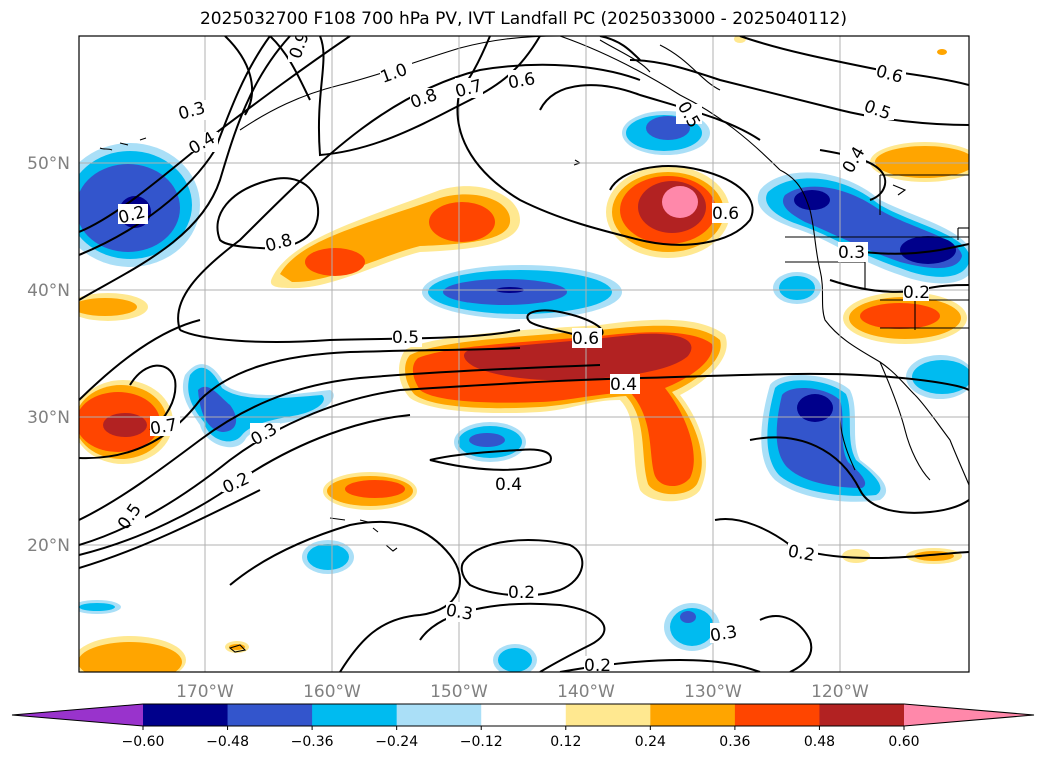 The width and height of the screenshot is (1047, 765). I want to click on colorbar-tick-label: 0.48, so click(819, 742).